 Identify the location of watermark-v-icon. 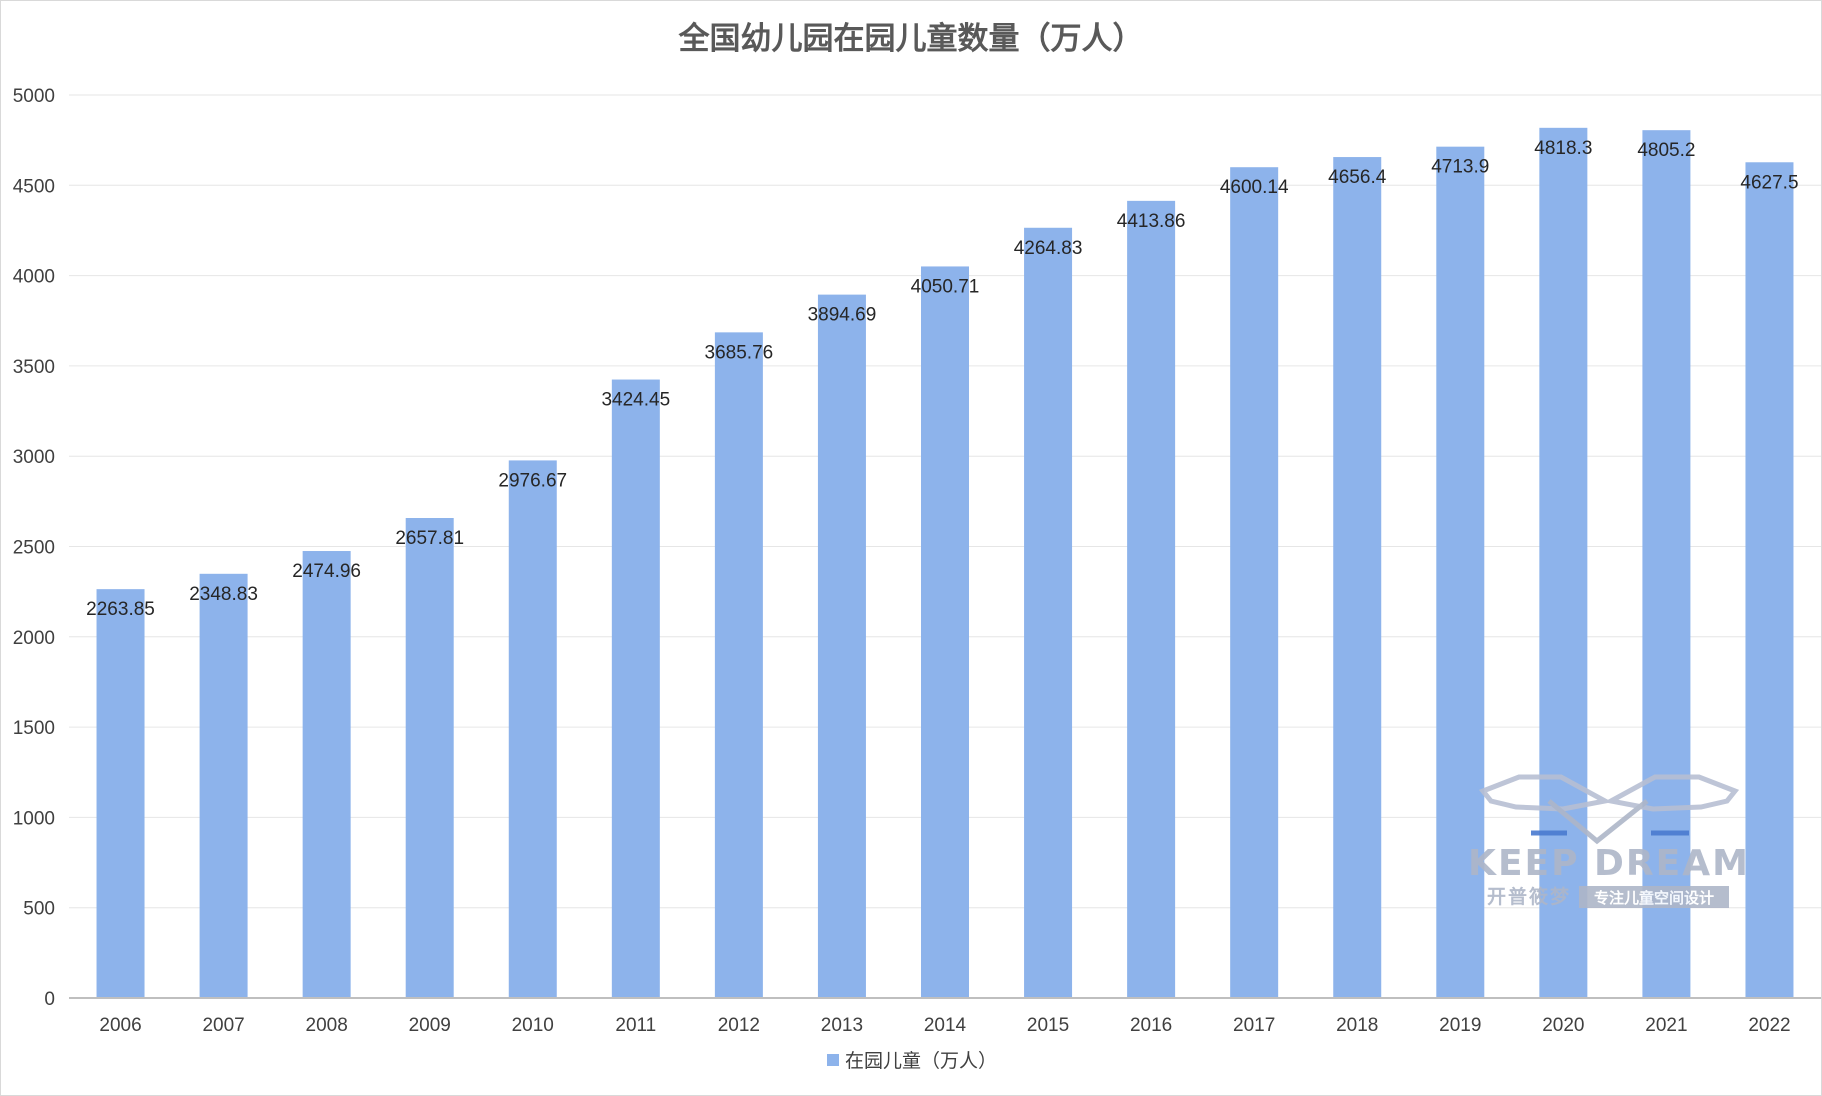
(1598, 822).